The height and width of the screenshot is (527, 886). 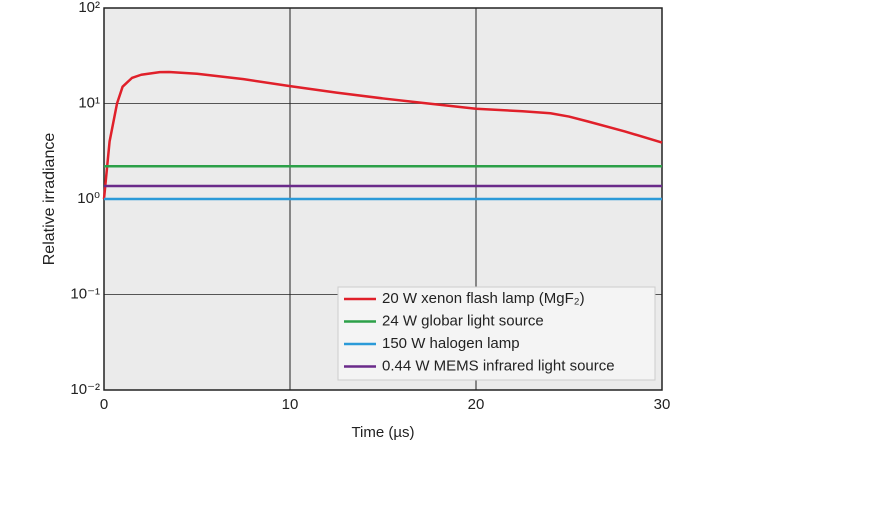 I want to click on legend-label: 24 W globar light source, so click(x=463, y=320).